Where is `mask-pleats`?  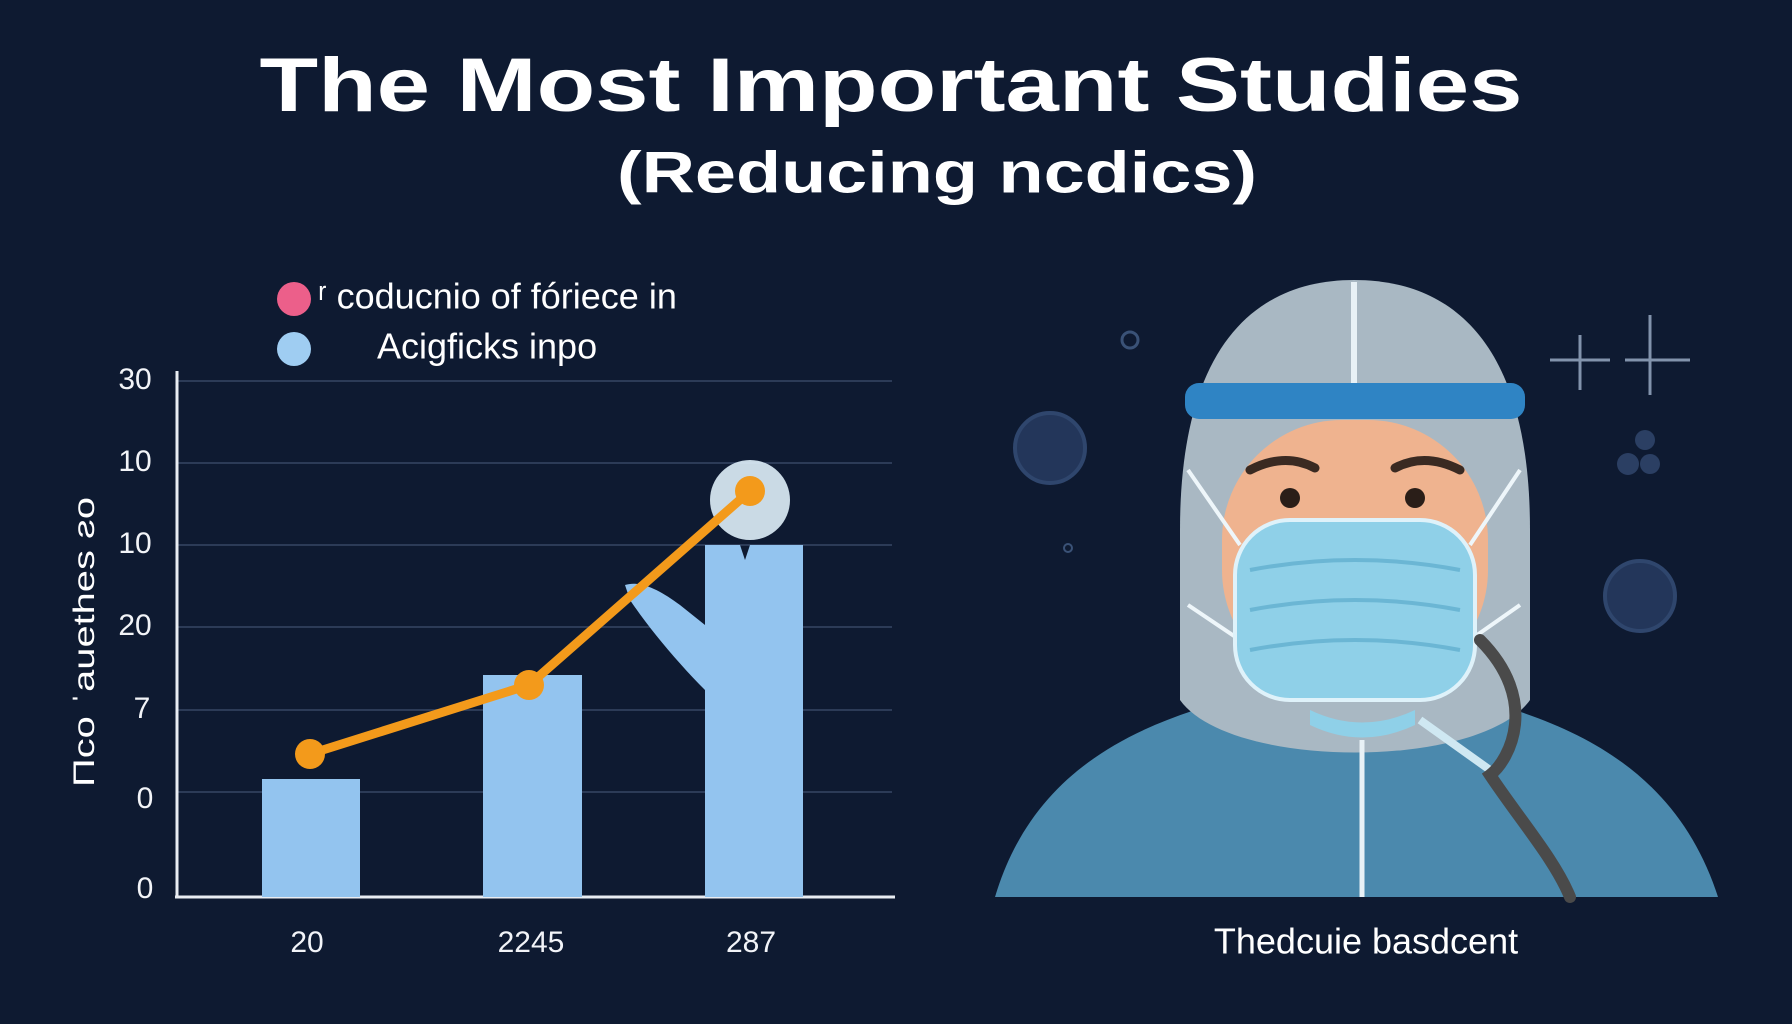
mask-pleats is located at coordinates (1355, 605).